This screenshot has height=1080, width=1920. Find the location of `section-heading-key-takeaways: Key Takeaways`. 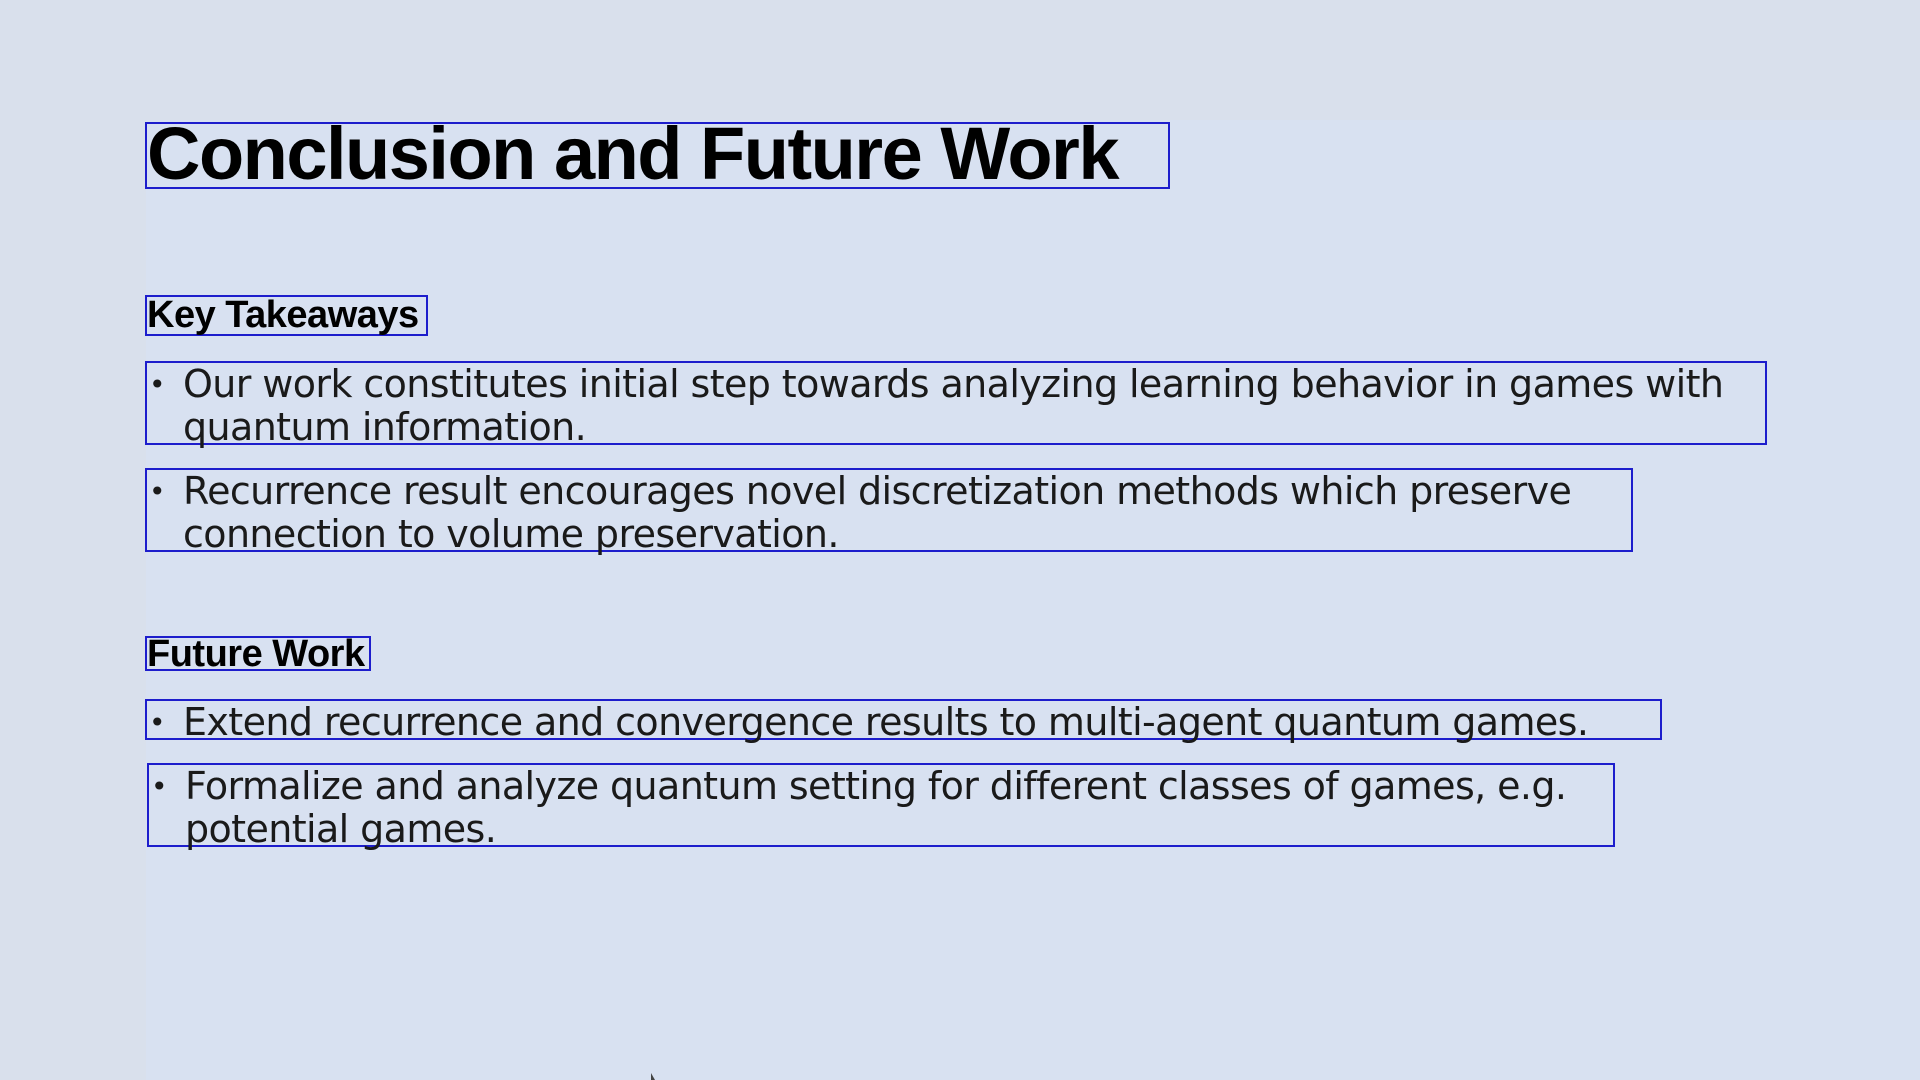

section-heading-key-takeaways: Key Takeaways is located at coordinates (286, 315).